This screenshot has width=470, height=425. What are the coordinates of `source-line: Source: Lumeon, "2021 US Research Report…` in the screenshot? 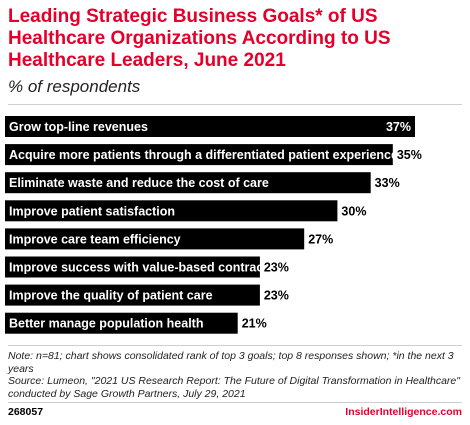 It's located at (234, 387).